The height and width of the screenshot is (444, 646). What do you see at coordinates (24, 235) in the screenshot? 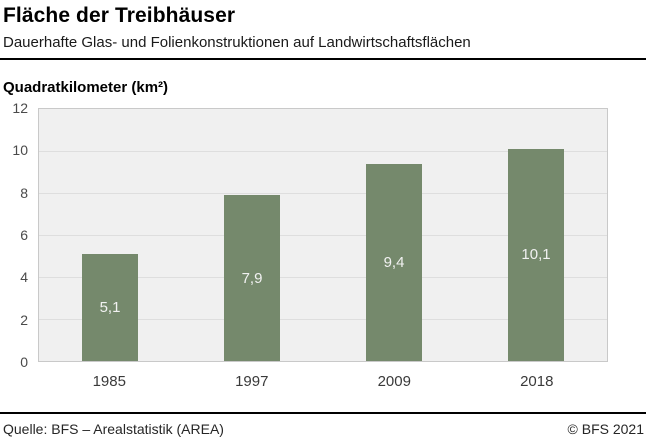
I see `y-axis-tick-label: 6` at bounding box center [24, 235].